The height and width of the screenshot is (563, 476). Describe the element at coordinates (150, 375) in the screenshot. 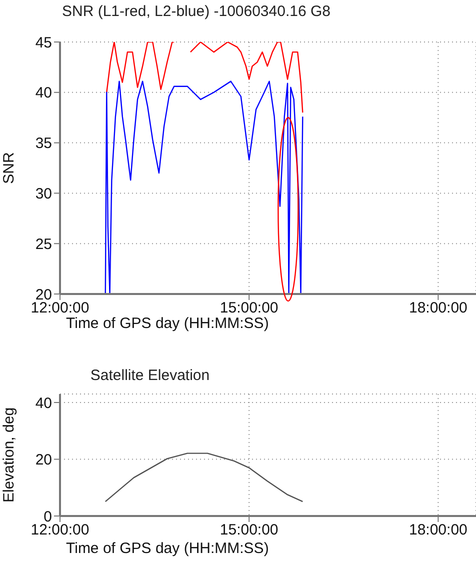

I see `chart-title: Satellite Elevation` at that location.